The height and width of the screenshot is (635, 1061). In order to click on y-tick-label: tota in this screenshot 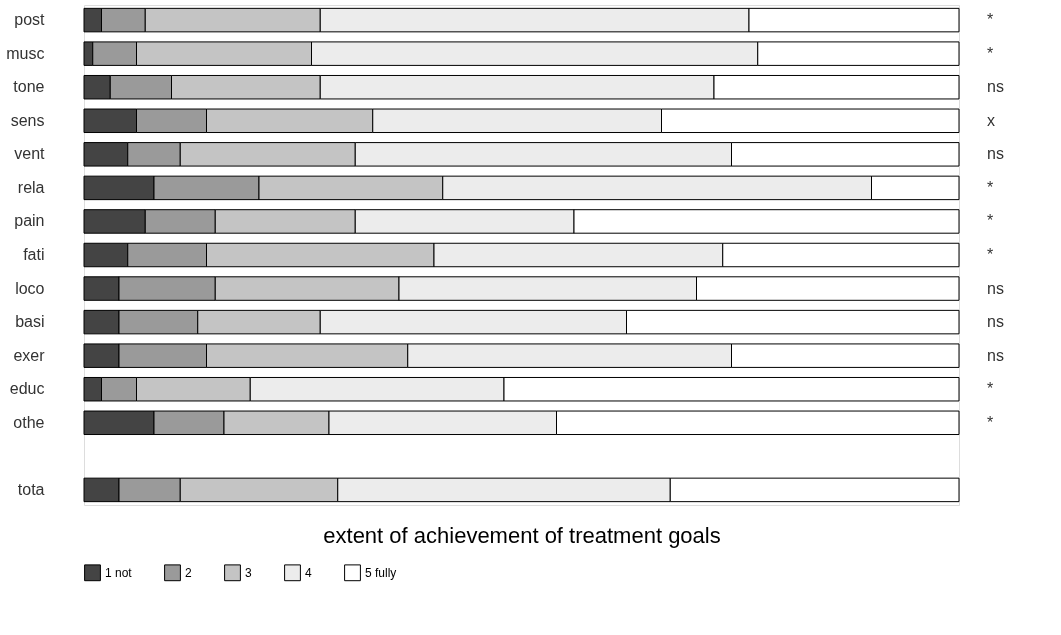, I will do `click(31, 489)`.